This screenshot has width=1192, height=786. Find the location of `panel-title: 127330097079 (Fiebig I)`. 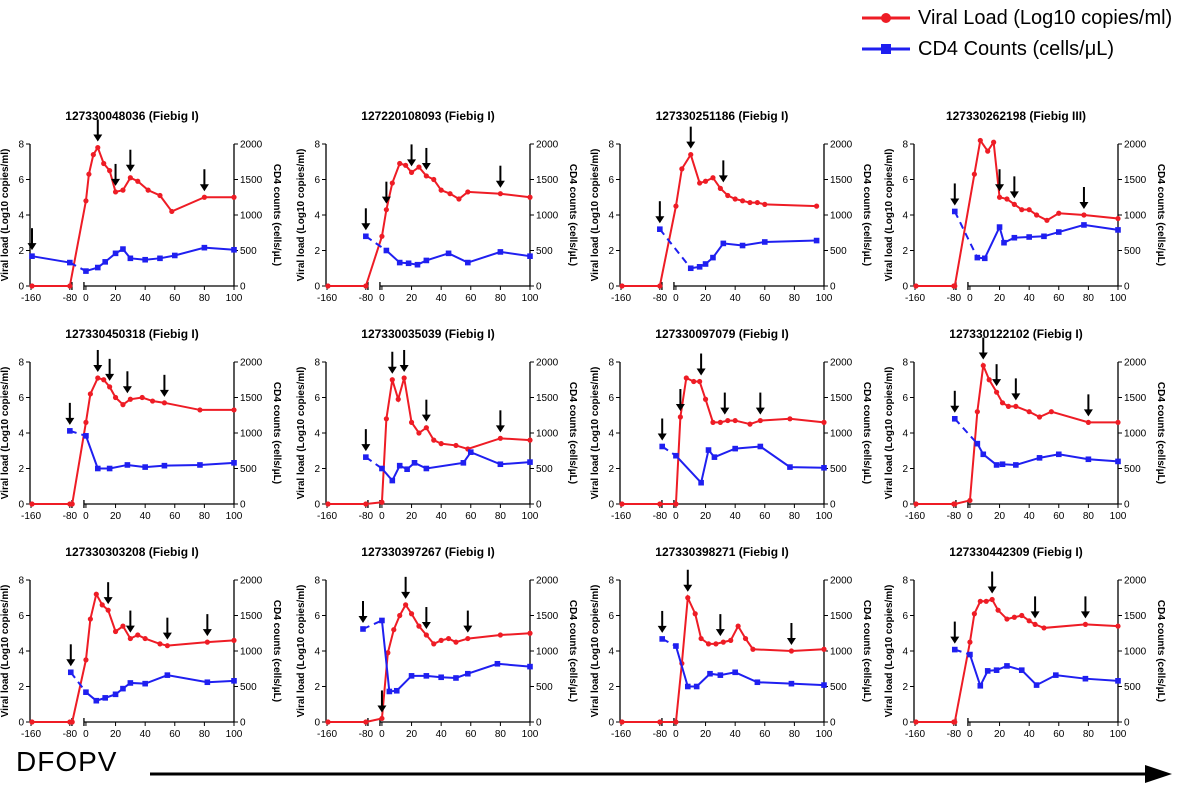

panel-title: 127330097079 (Fiebig I) is located at coordinates (721, 334).